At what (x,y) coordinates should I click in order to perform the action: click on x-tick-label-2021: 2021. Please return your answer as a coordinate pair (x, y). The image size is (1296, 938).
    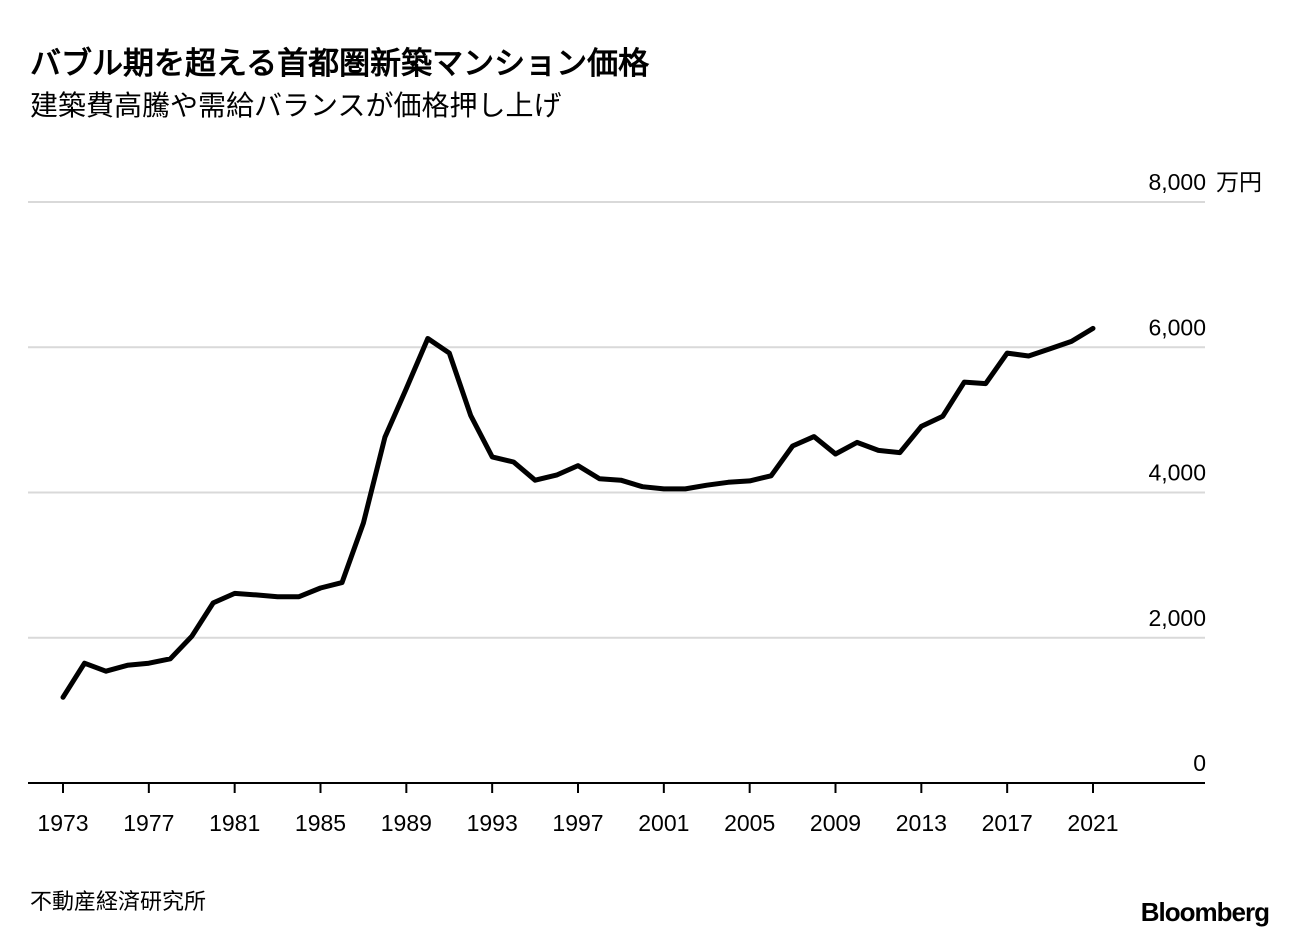
    Looking at the image, I should click on (1092, 823).